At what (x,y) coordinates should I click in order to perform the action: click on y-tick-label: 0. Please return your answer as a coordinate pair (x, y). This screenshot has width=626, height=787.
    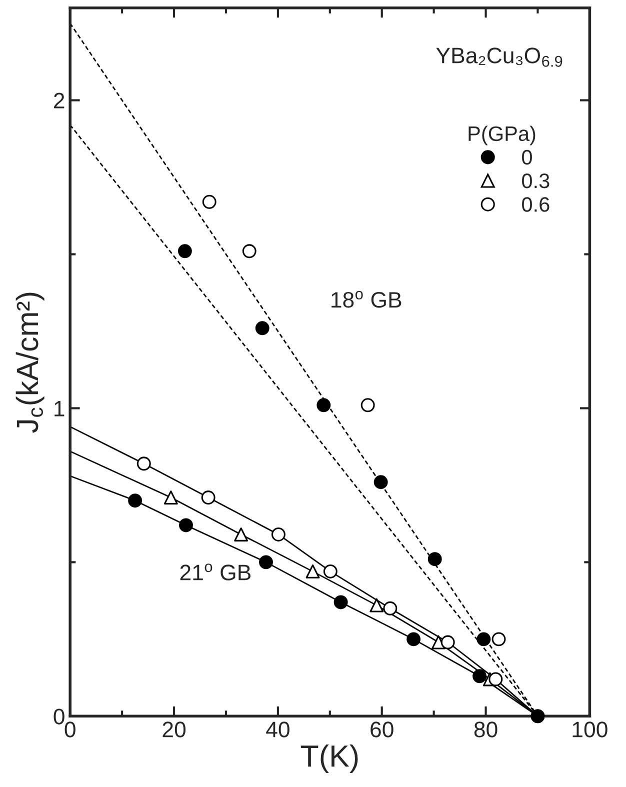
    Looking at the image, I should click on (59, 716).